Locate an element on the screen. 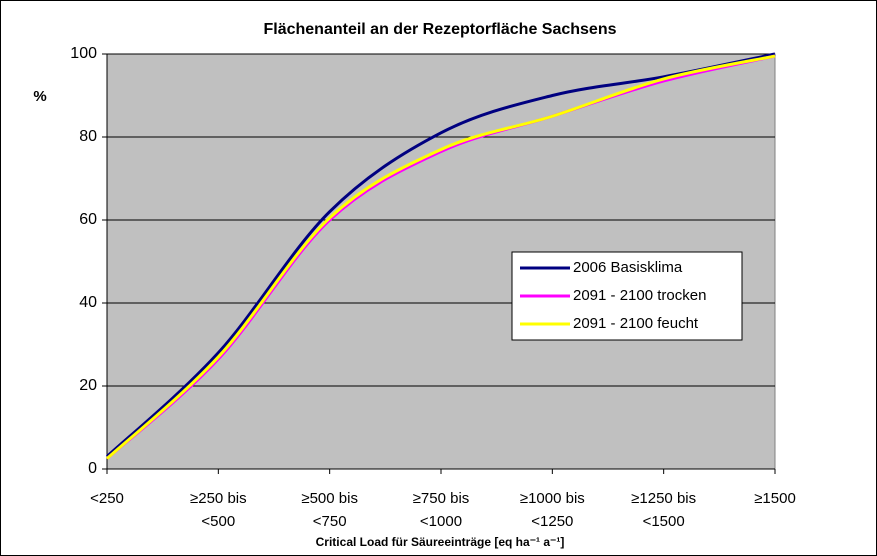 The height and width of the screenshot is (556, 877). x-tick-label: ≥1250 bis <1500 is located at coordinates (664, 510).